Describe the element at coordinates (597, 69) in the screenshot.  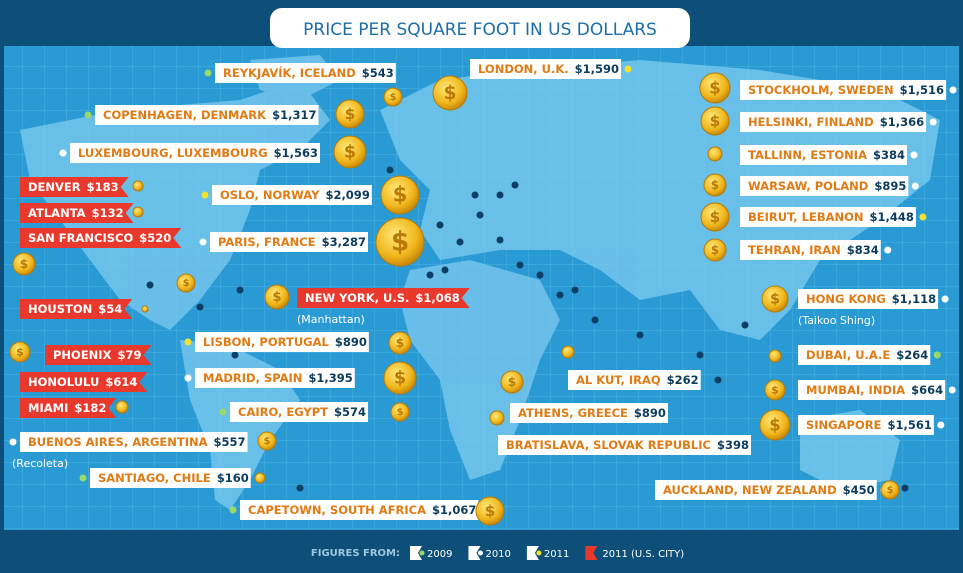
I see `city-price: $1,590` at that location.